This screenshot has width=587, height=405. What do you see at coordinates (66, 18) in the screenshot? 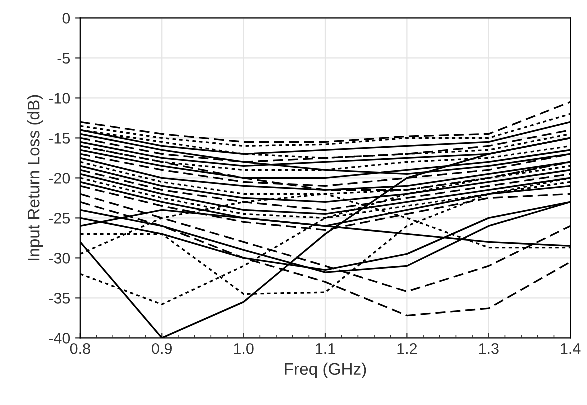
I see `y-tick-label: 0` at bounding box center [66, 18].